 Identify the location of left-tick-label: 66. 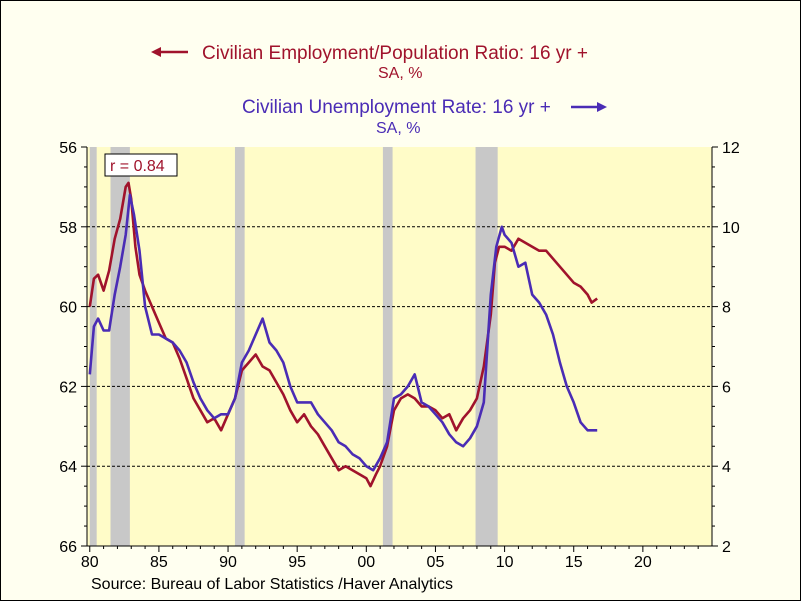
(68, 547).